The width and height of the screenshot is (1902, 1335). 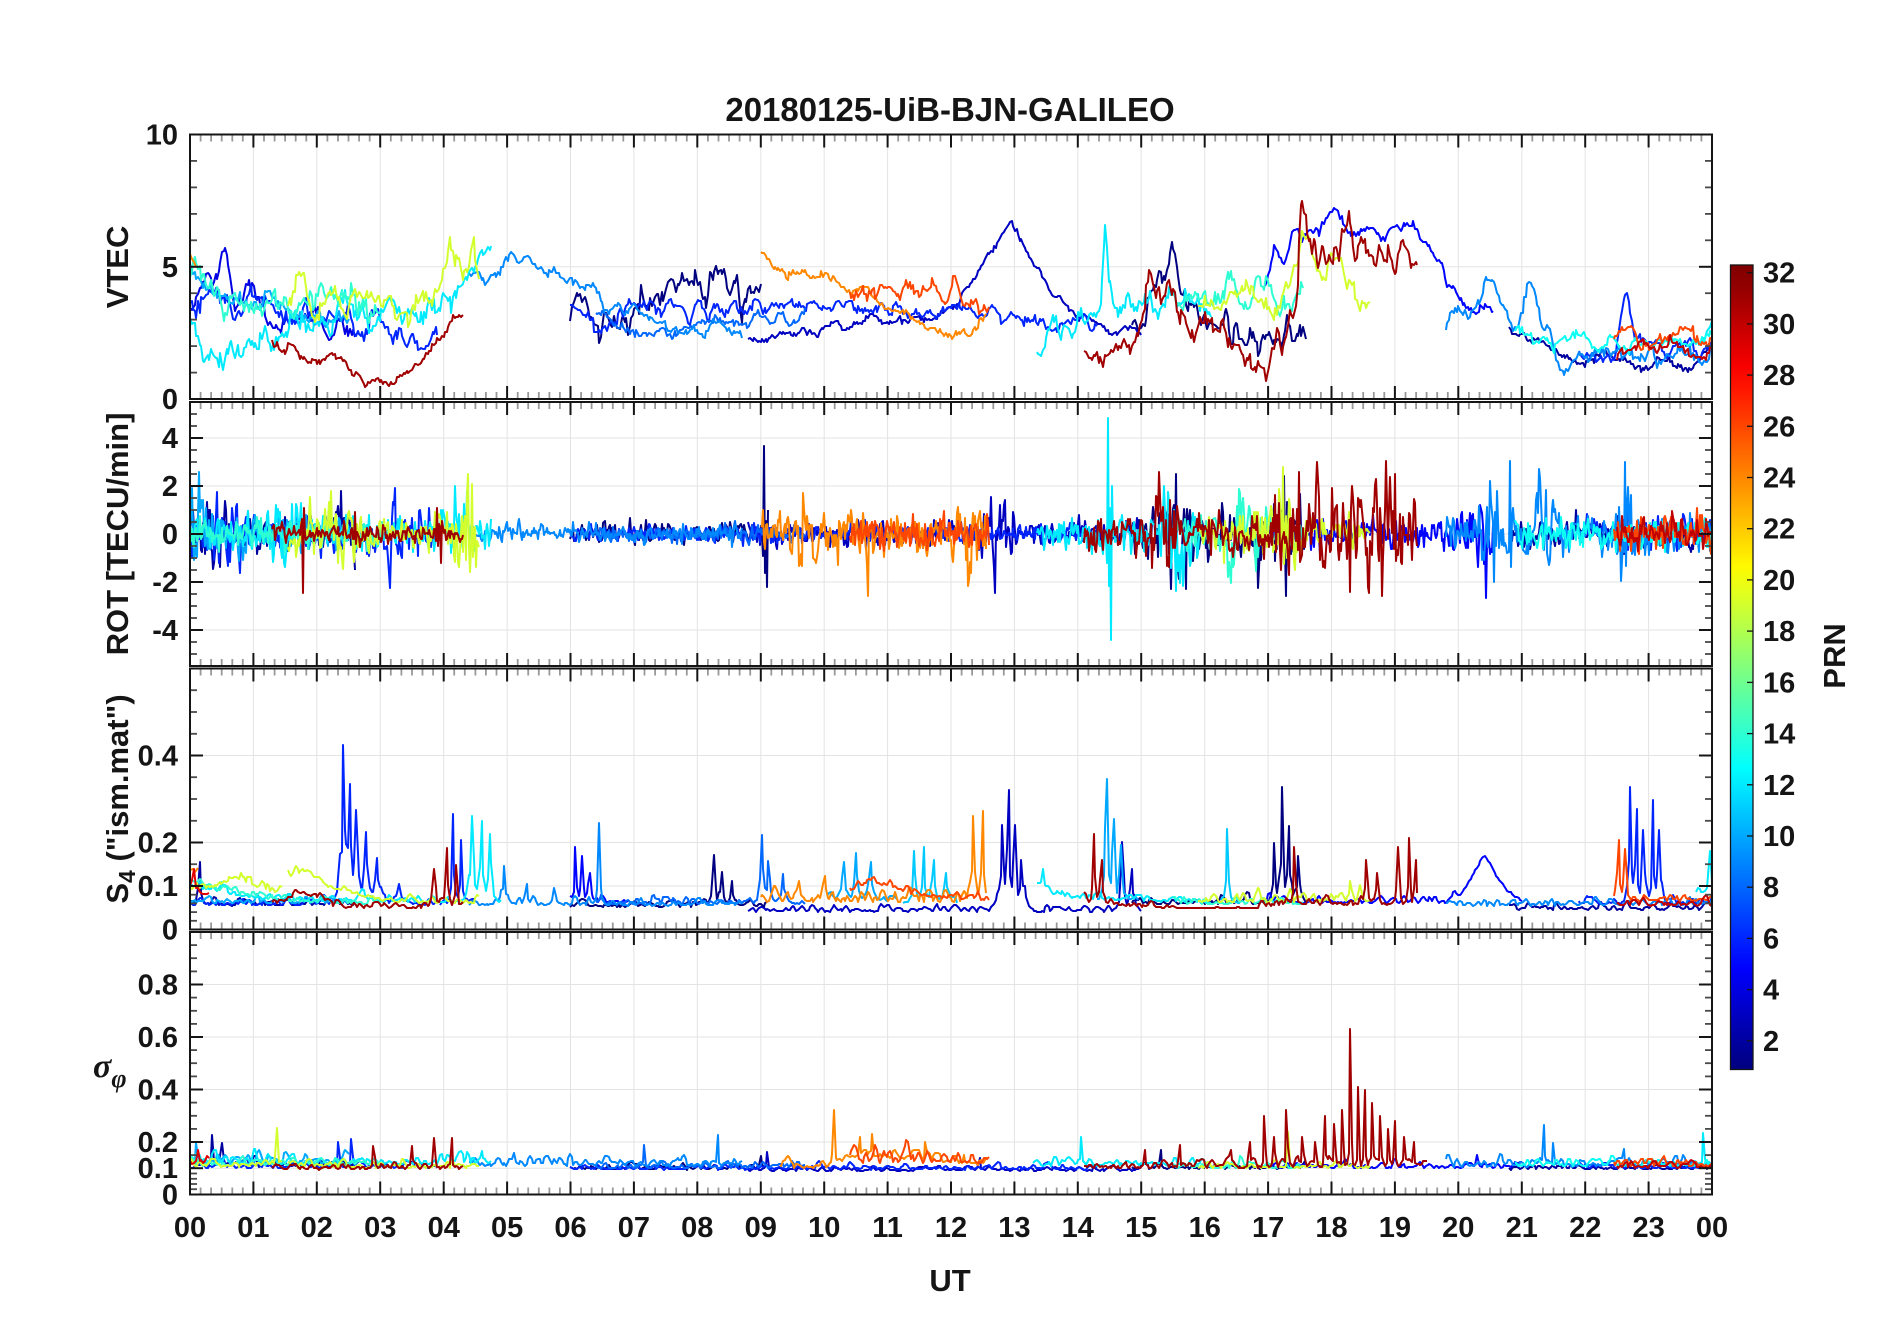 I want to click on svg-text: 13, so click(x=1014, y=1228).